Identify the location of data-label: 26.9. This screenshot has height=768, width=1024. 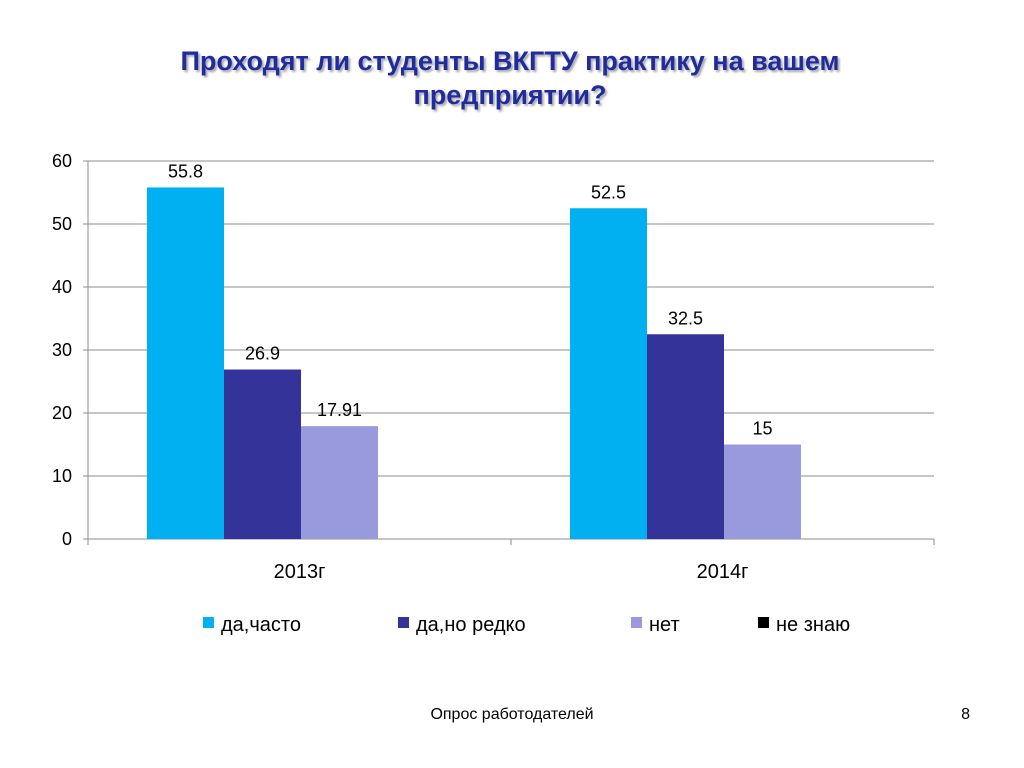
(262, 354).